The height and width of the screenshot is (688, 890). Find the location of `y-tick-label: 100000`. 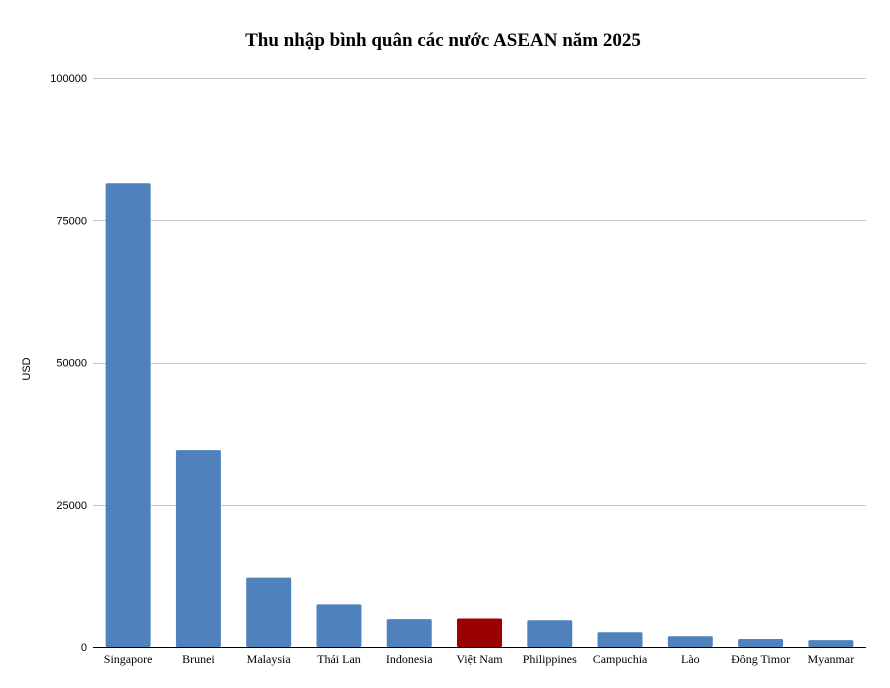

y-tick-label: 100000 is located at coordinates (68, 79).